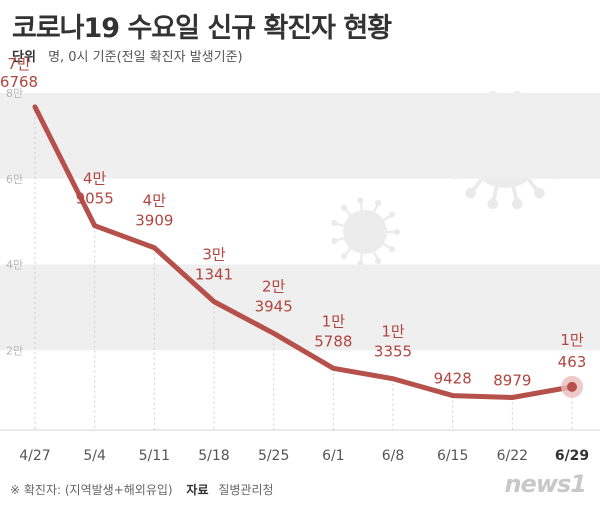  What do you see at coordinates (14, 93) in the screenshot?
I see `y-tick-label: 8만` at bounding box center [14, 93].